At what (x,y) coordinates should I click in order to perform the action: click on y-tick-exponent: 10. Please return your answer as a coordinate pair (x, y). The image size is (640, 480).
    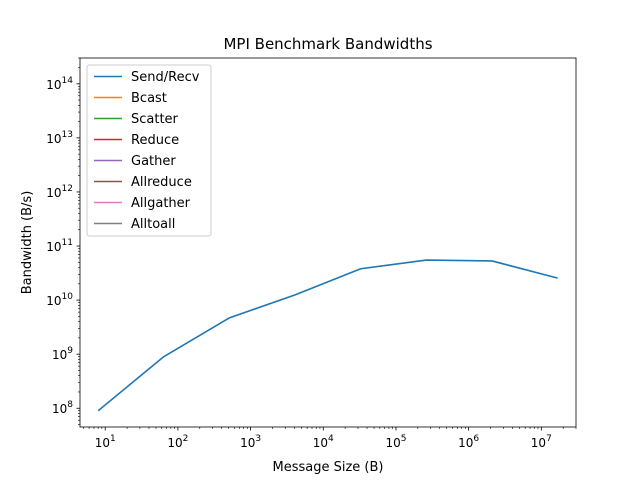
    Looking at the image, I should click on (68, 297).